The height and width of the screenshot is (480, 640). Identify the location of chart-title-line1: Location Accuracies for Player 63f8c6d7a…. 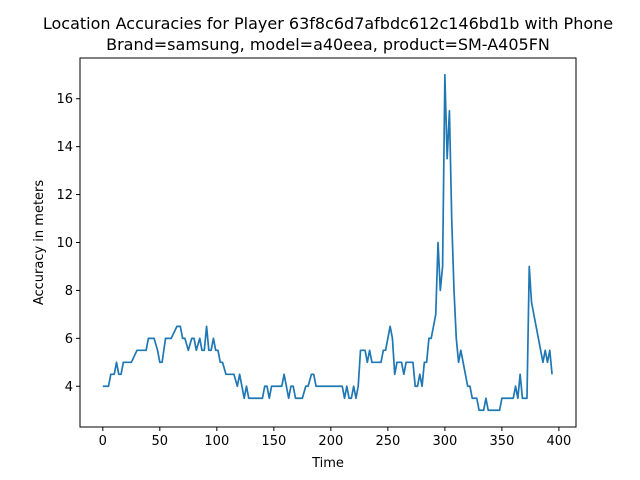
(328, 23).